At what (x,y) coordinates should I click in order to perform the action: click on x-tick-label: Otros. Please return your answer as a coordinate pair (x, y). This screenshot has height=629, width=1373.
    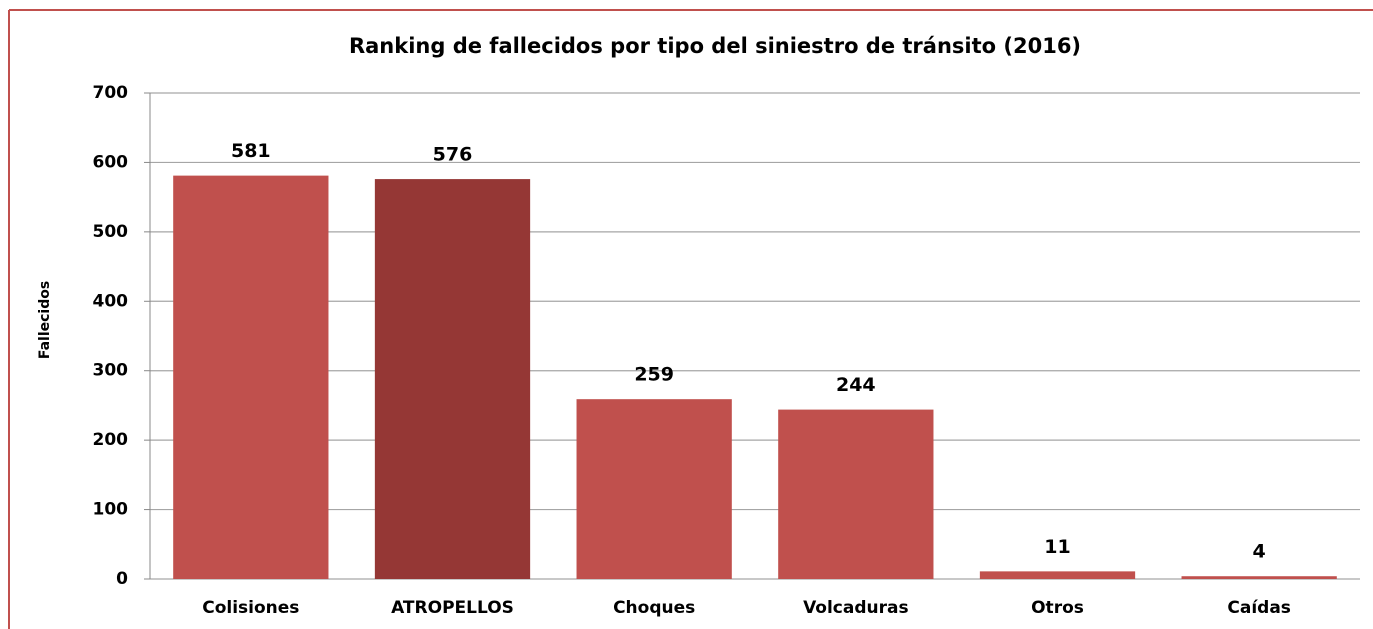
    Looking at the image, I should click on (1057, 608).